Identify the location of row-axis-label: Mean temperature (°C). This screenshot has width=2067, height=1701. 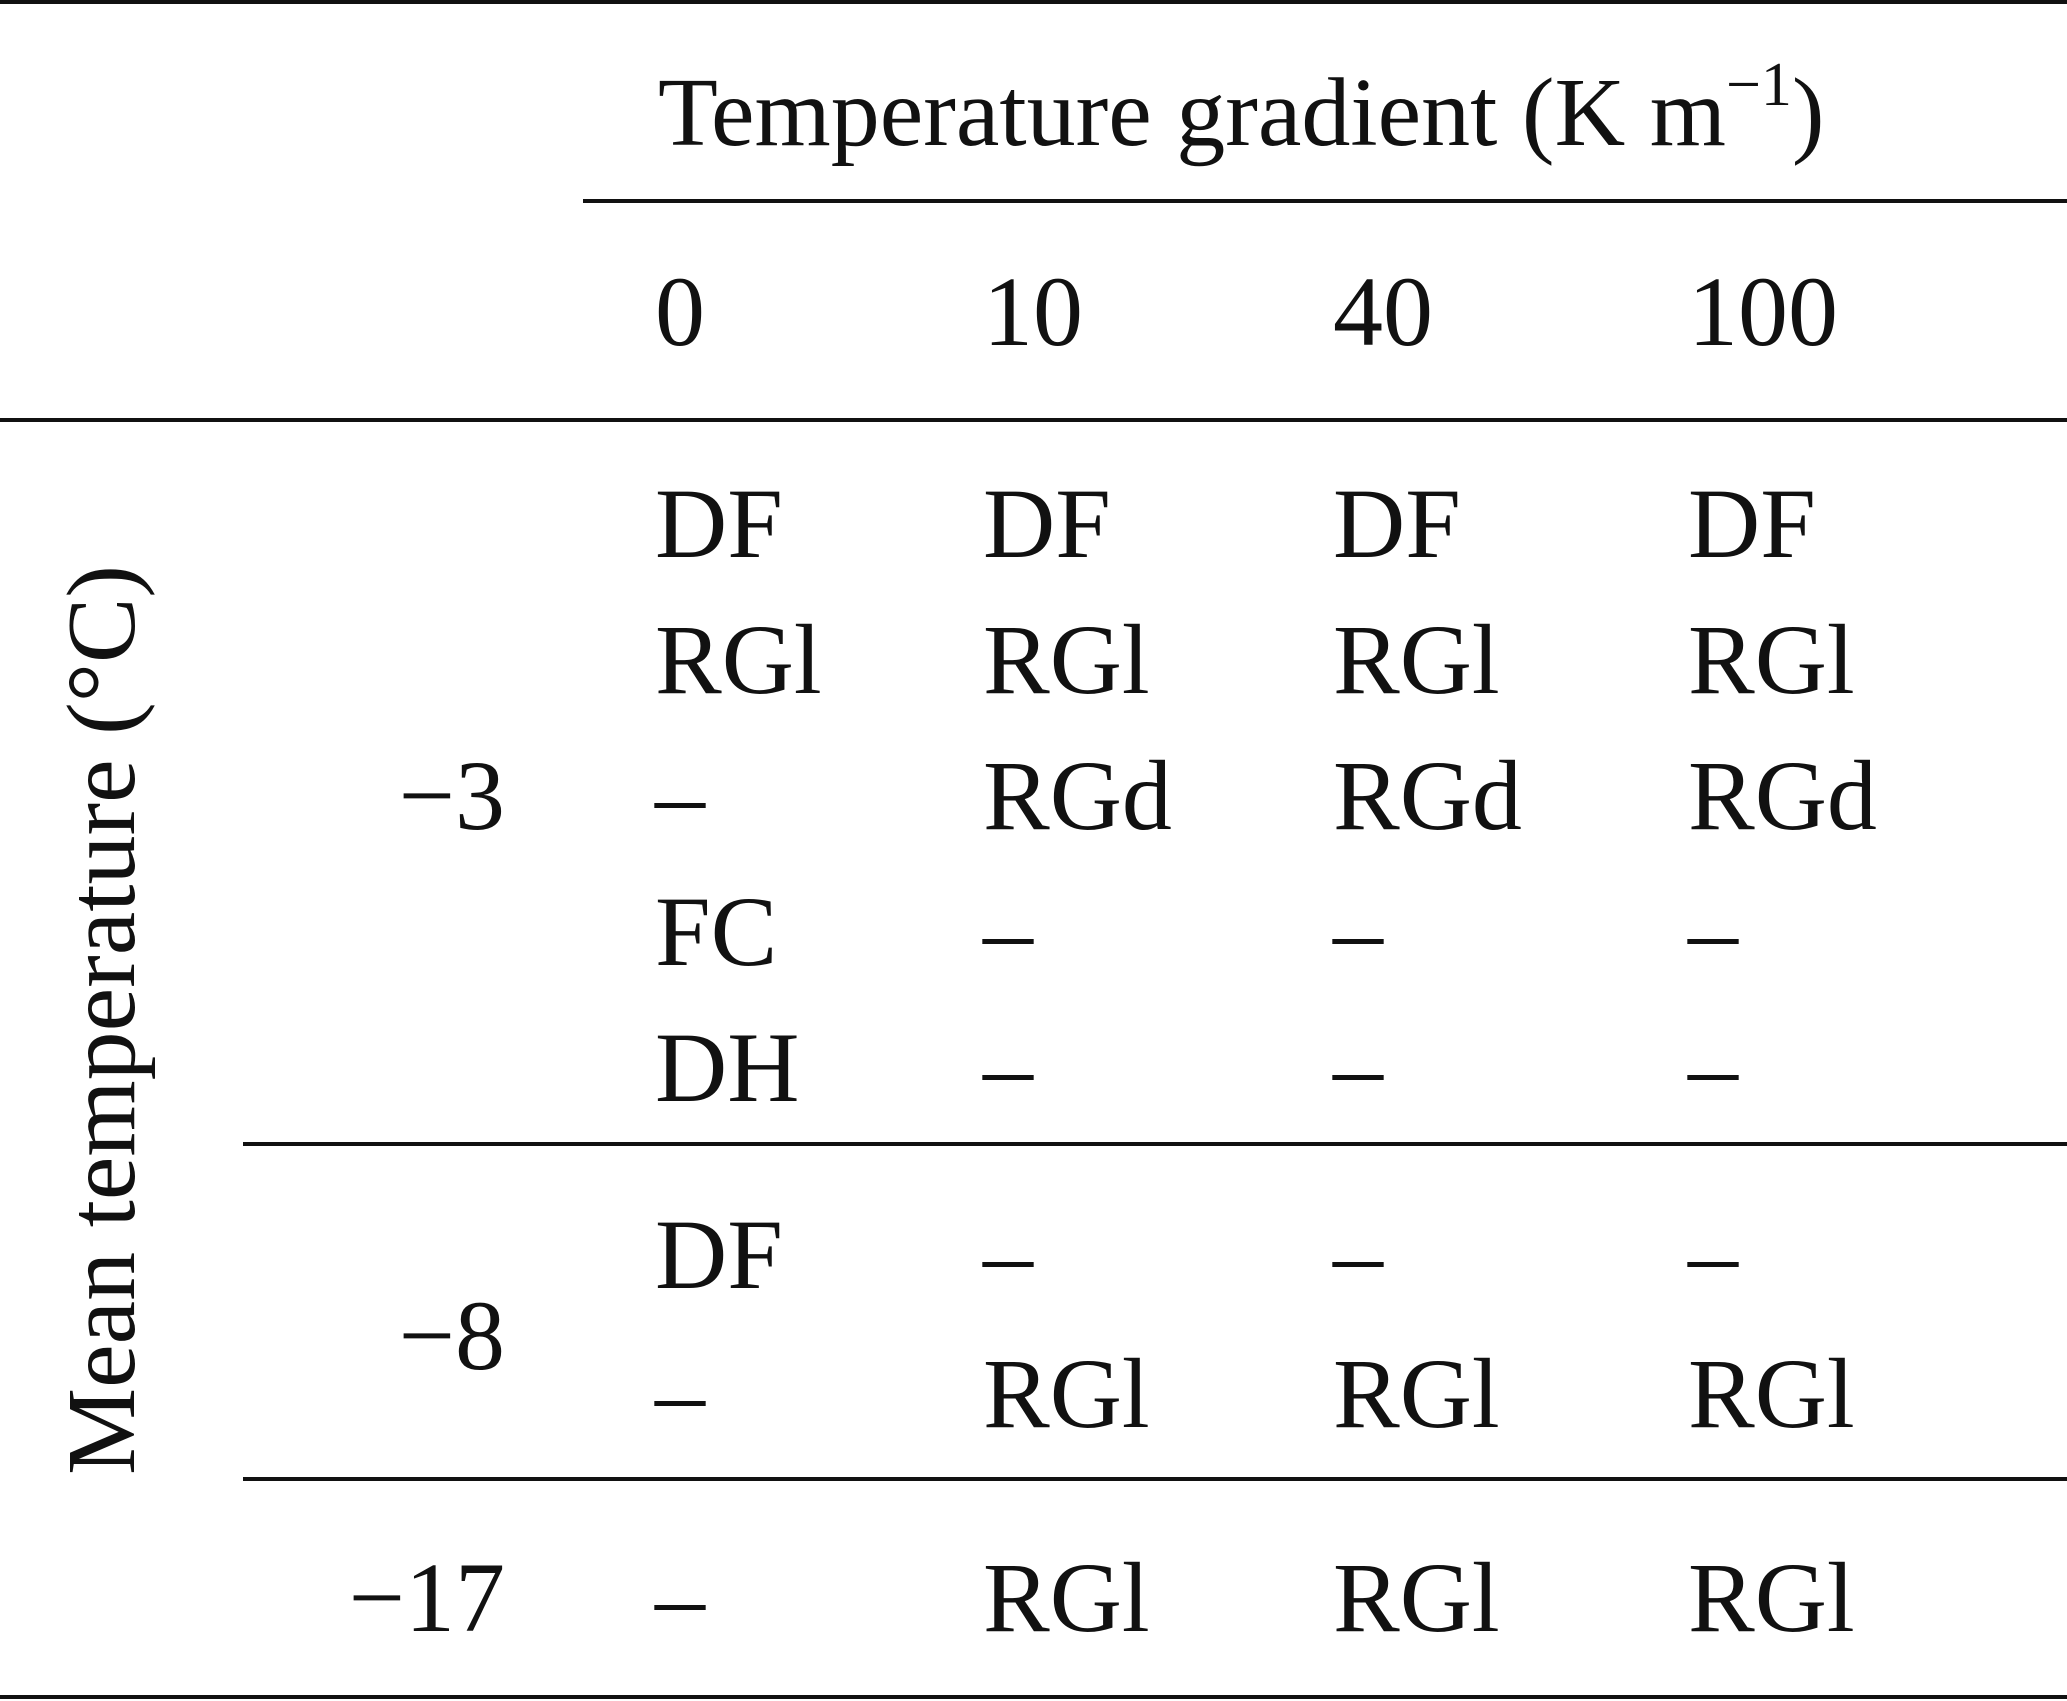
(102, 1020).